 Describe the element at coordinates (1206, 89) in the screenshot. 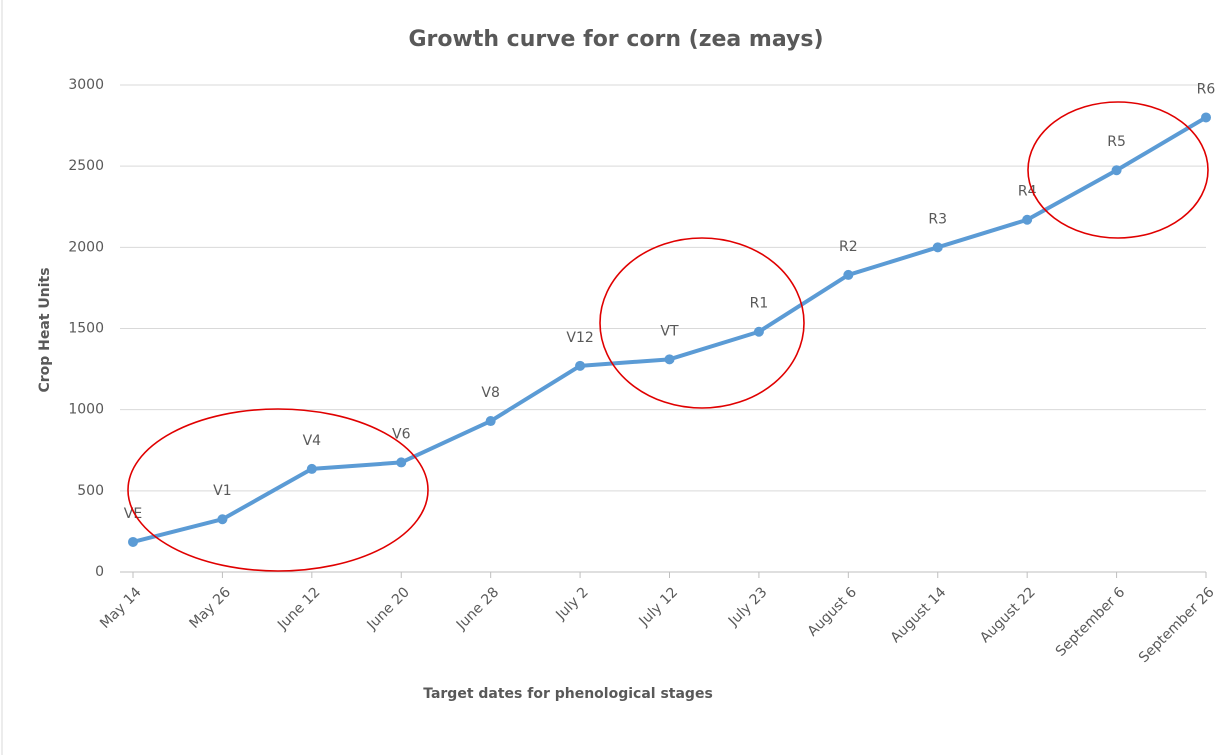

I see `point-label: R6` at that location.